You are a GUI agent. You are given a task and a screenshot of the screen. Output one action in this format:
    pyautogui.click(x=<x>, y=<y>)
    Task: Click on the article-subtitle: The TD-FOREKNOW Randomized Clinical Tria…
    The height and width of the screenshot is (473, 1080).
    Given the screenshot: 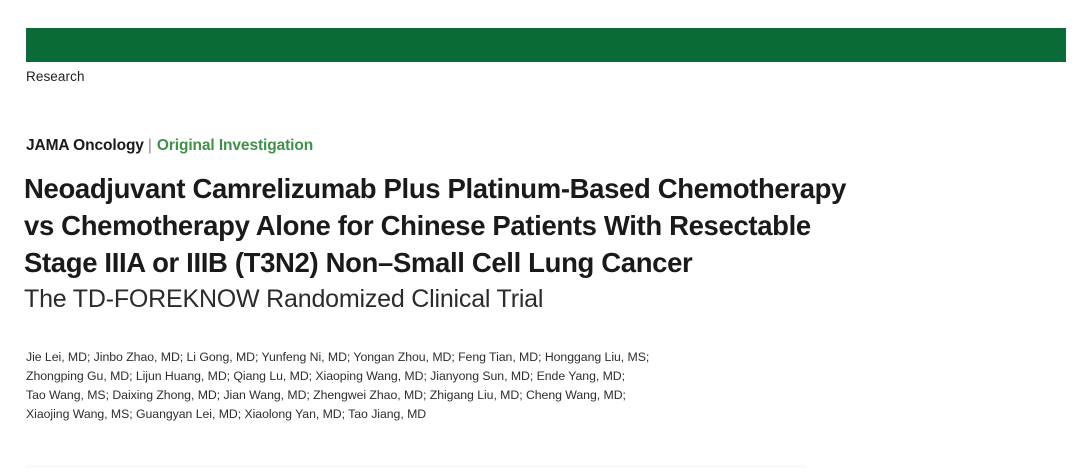 What is the action you would take?
    pyautogui.click(x=284, y=299)
    